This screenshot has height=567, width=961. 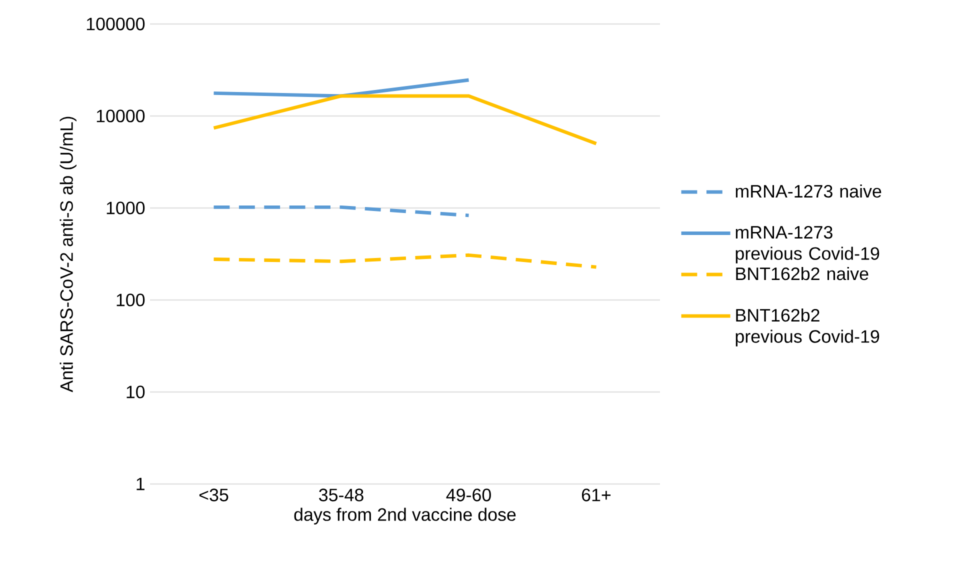 I want to click on y-tick-label: 1, so click(x=140, y=484).